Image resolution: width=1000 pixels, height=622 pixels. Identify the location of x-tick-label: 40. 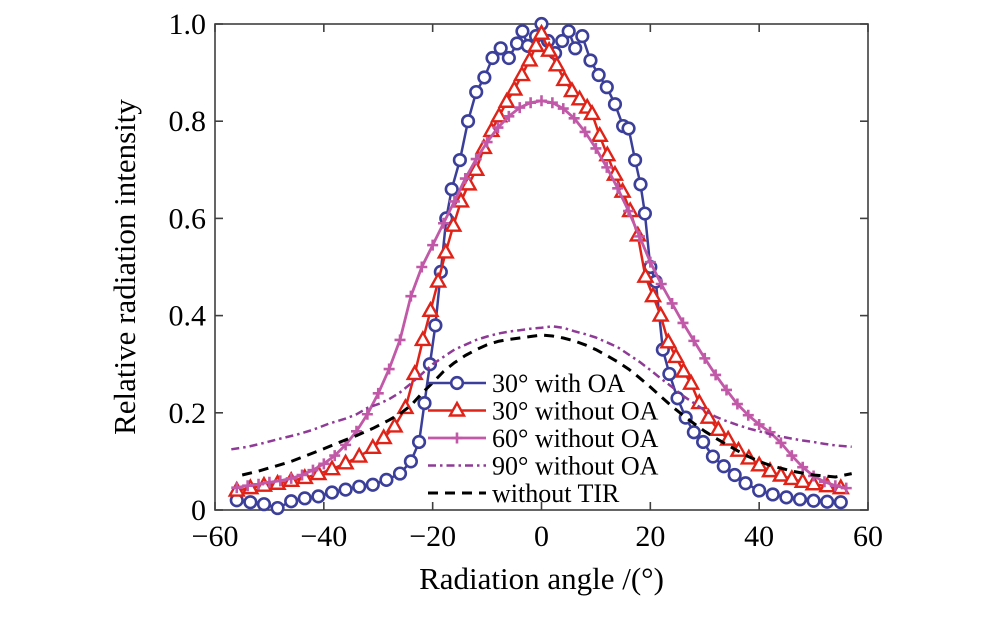
(759, 536).